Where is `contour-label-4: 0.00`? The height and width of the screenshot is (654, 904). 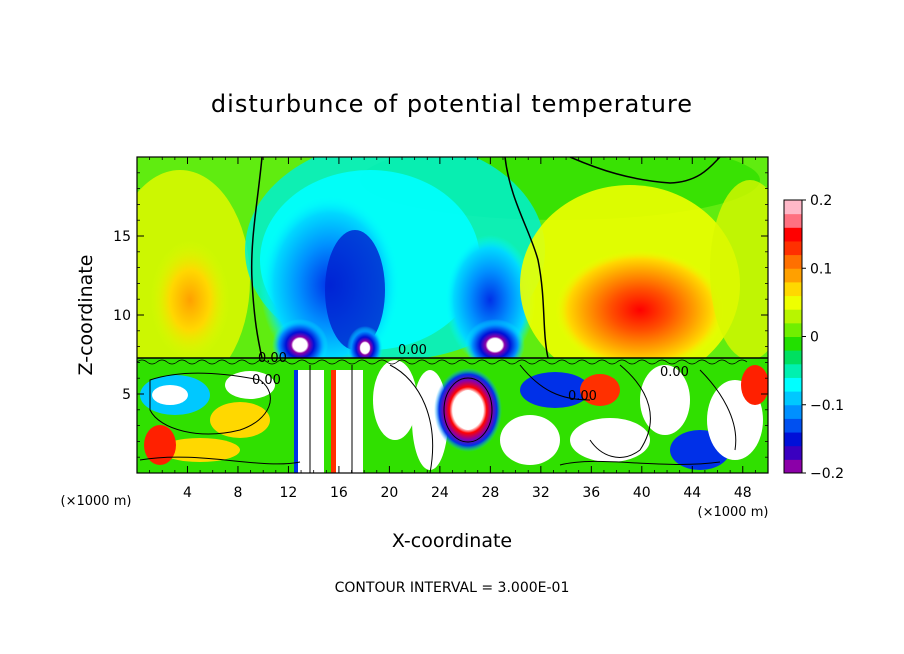
contour-label-4: 0.00 is located at coordinates (582, 396).